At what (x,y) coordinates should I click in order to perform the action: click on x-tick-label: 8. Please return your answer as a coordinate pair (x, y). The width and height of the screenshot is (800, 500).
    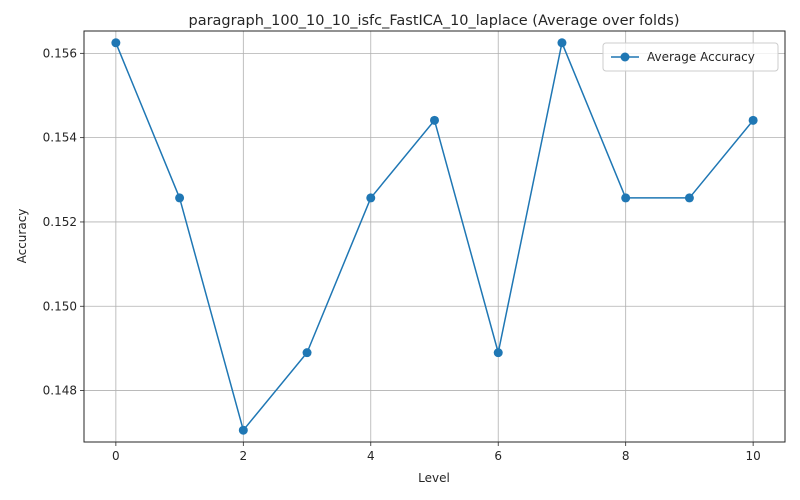
    Looking at the image, I should click on (626, 456).